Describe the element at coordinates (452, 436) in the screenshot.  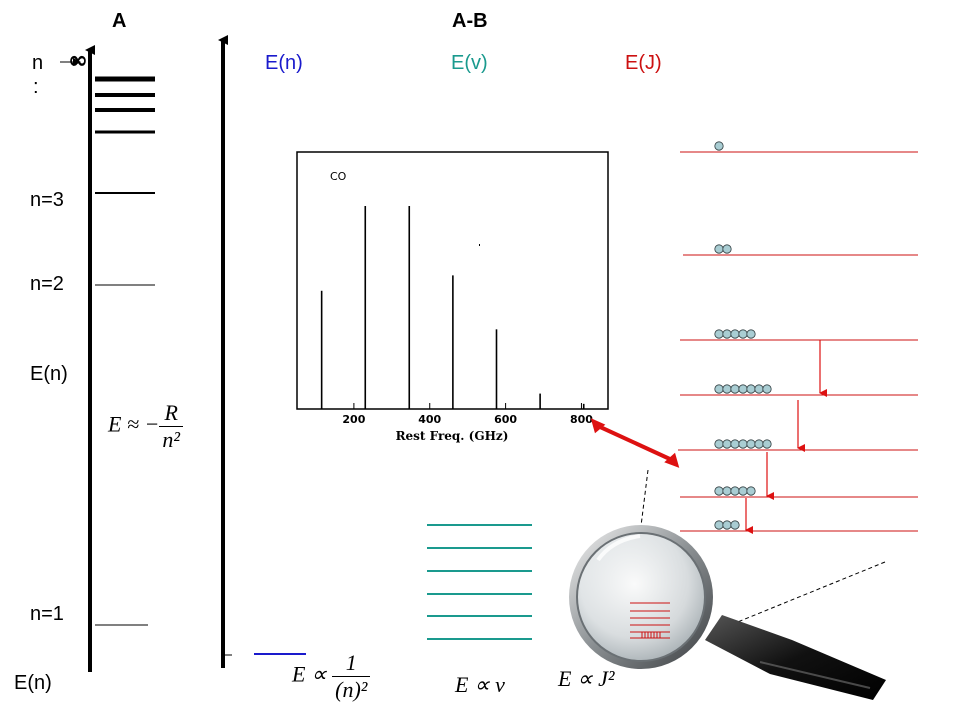
I see `spectrum-xlabel: Rest Freq. (GHz)` at that location.